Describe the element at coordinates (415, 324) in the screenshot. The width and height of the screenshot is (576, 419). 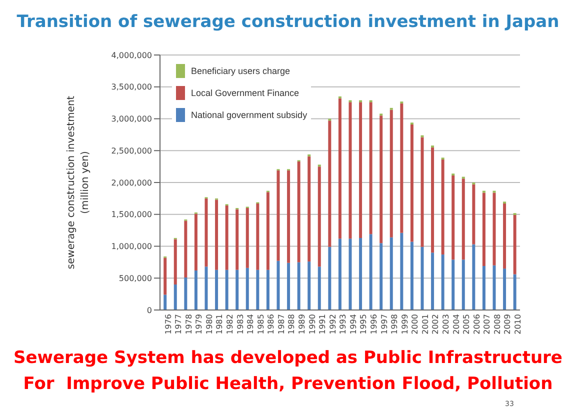
I see `x-tick-label: 2000` at that location.